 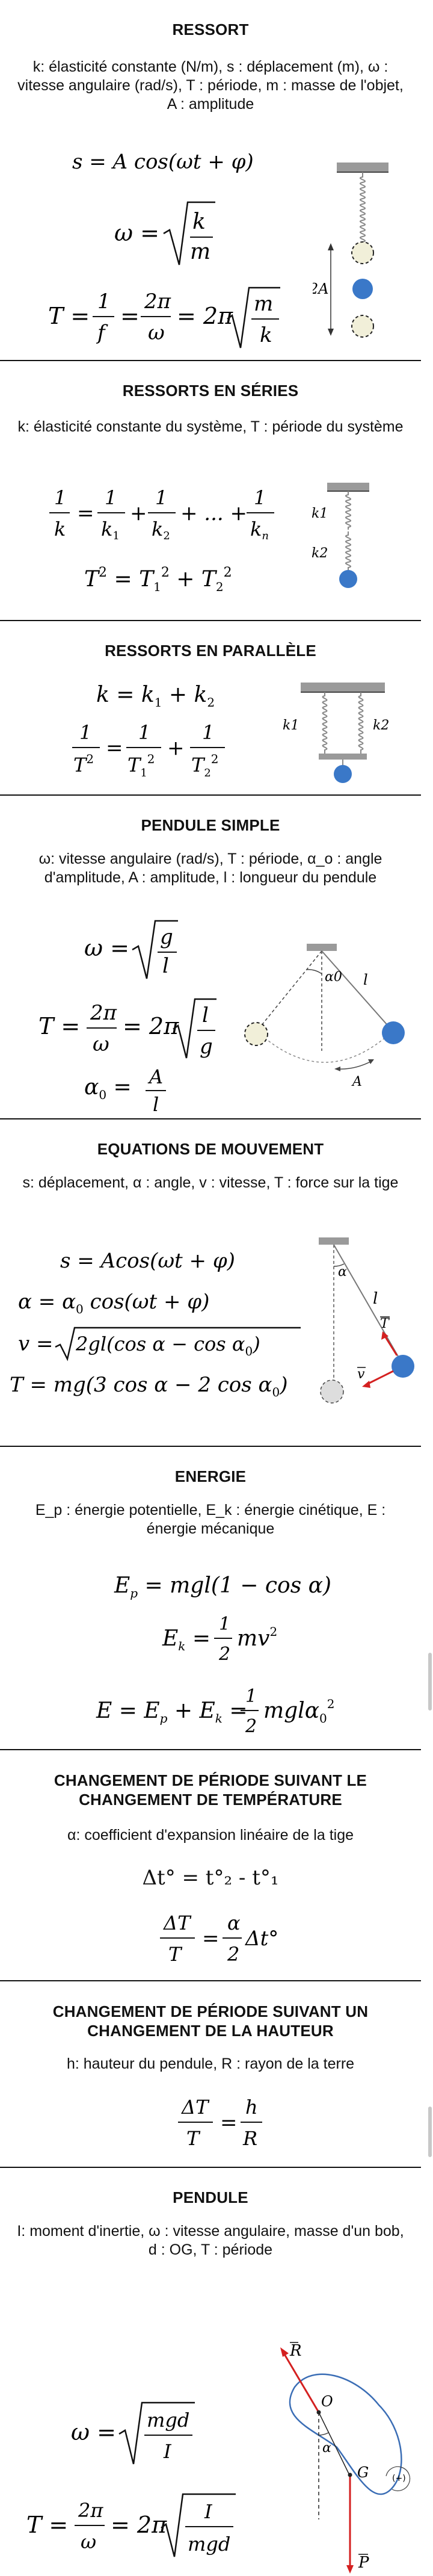 I want to click on tension-label: T, so click(x=385, y=1323).